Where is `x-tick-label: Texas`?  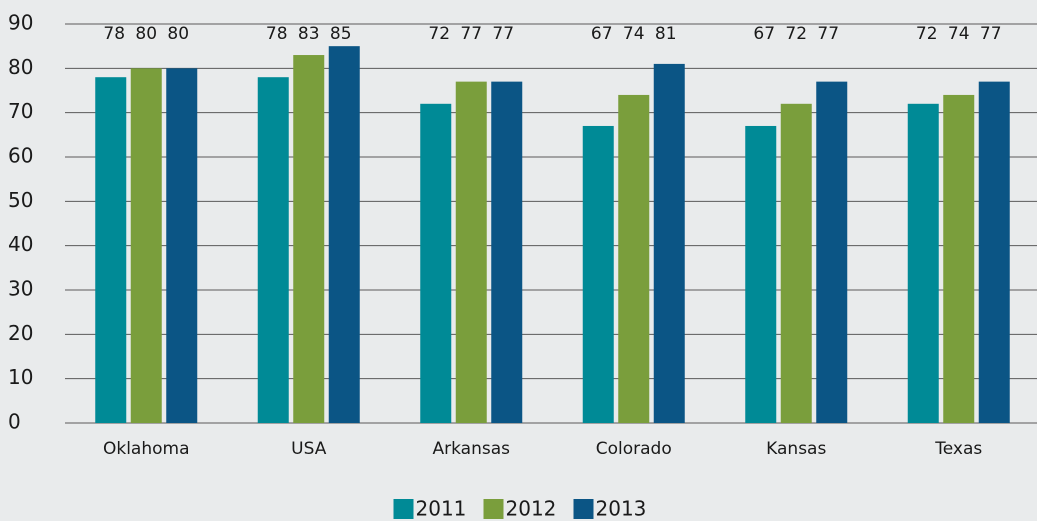 x-tick-label: Texas is located at coordinates (958, 449).